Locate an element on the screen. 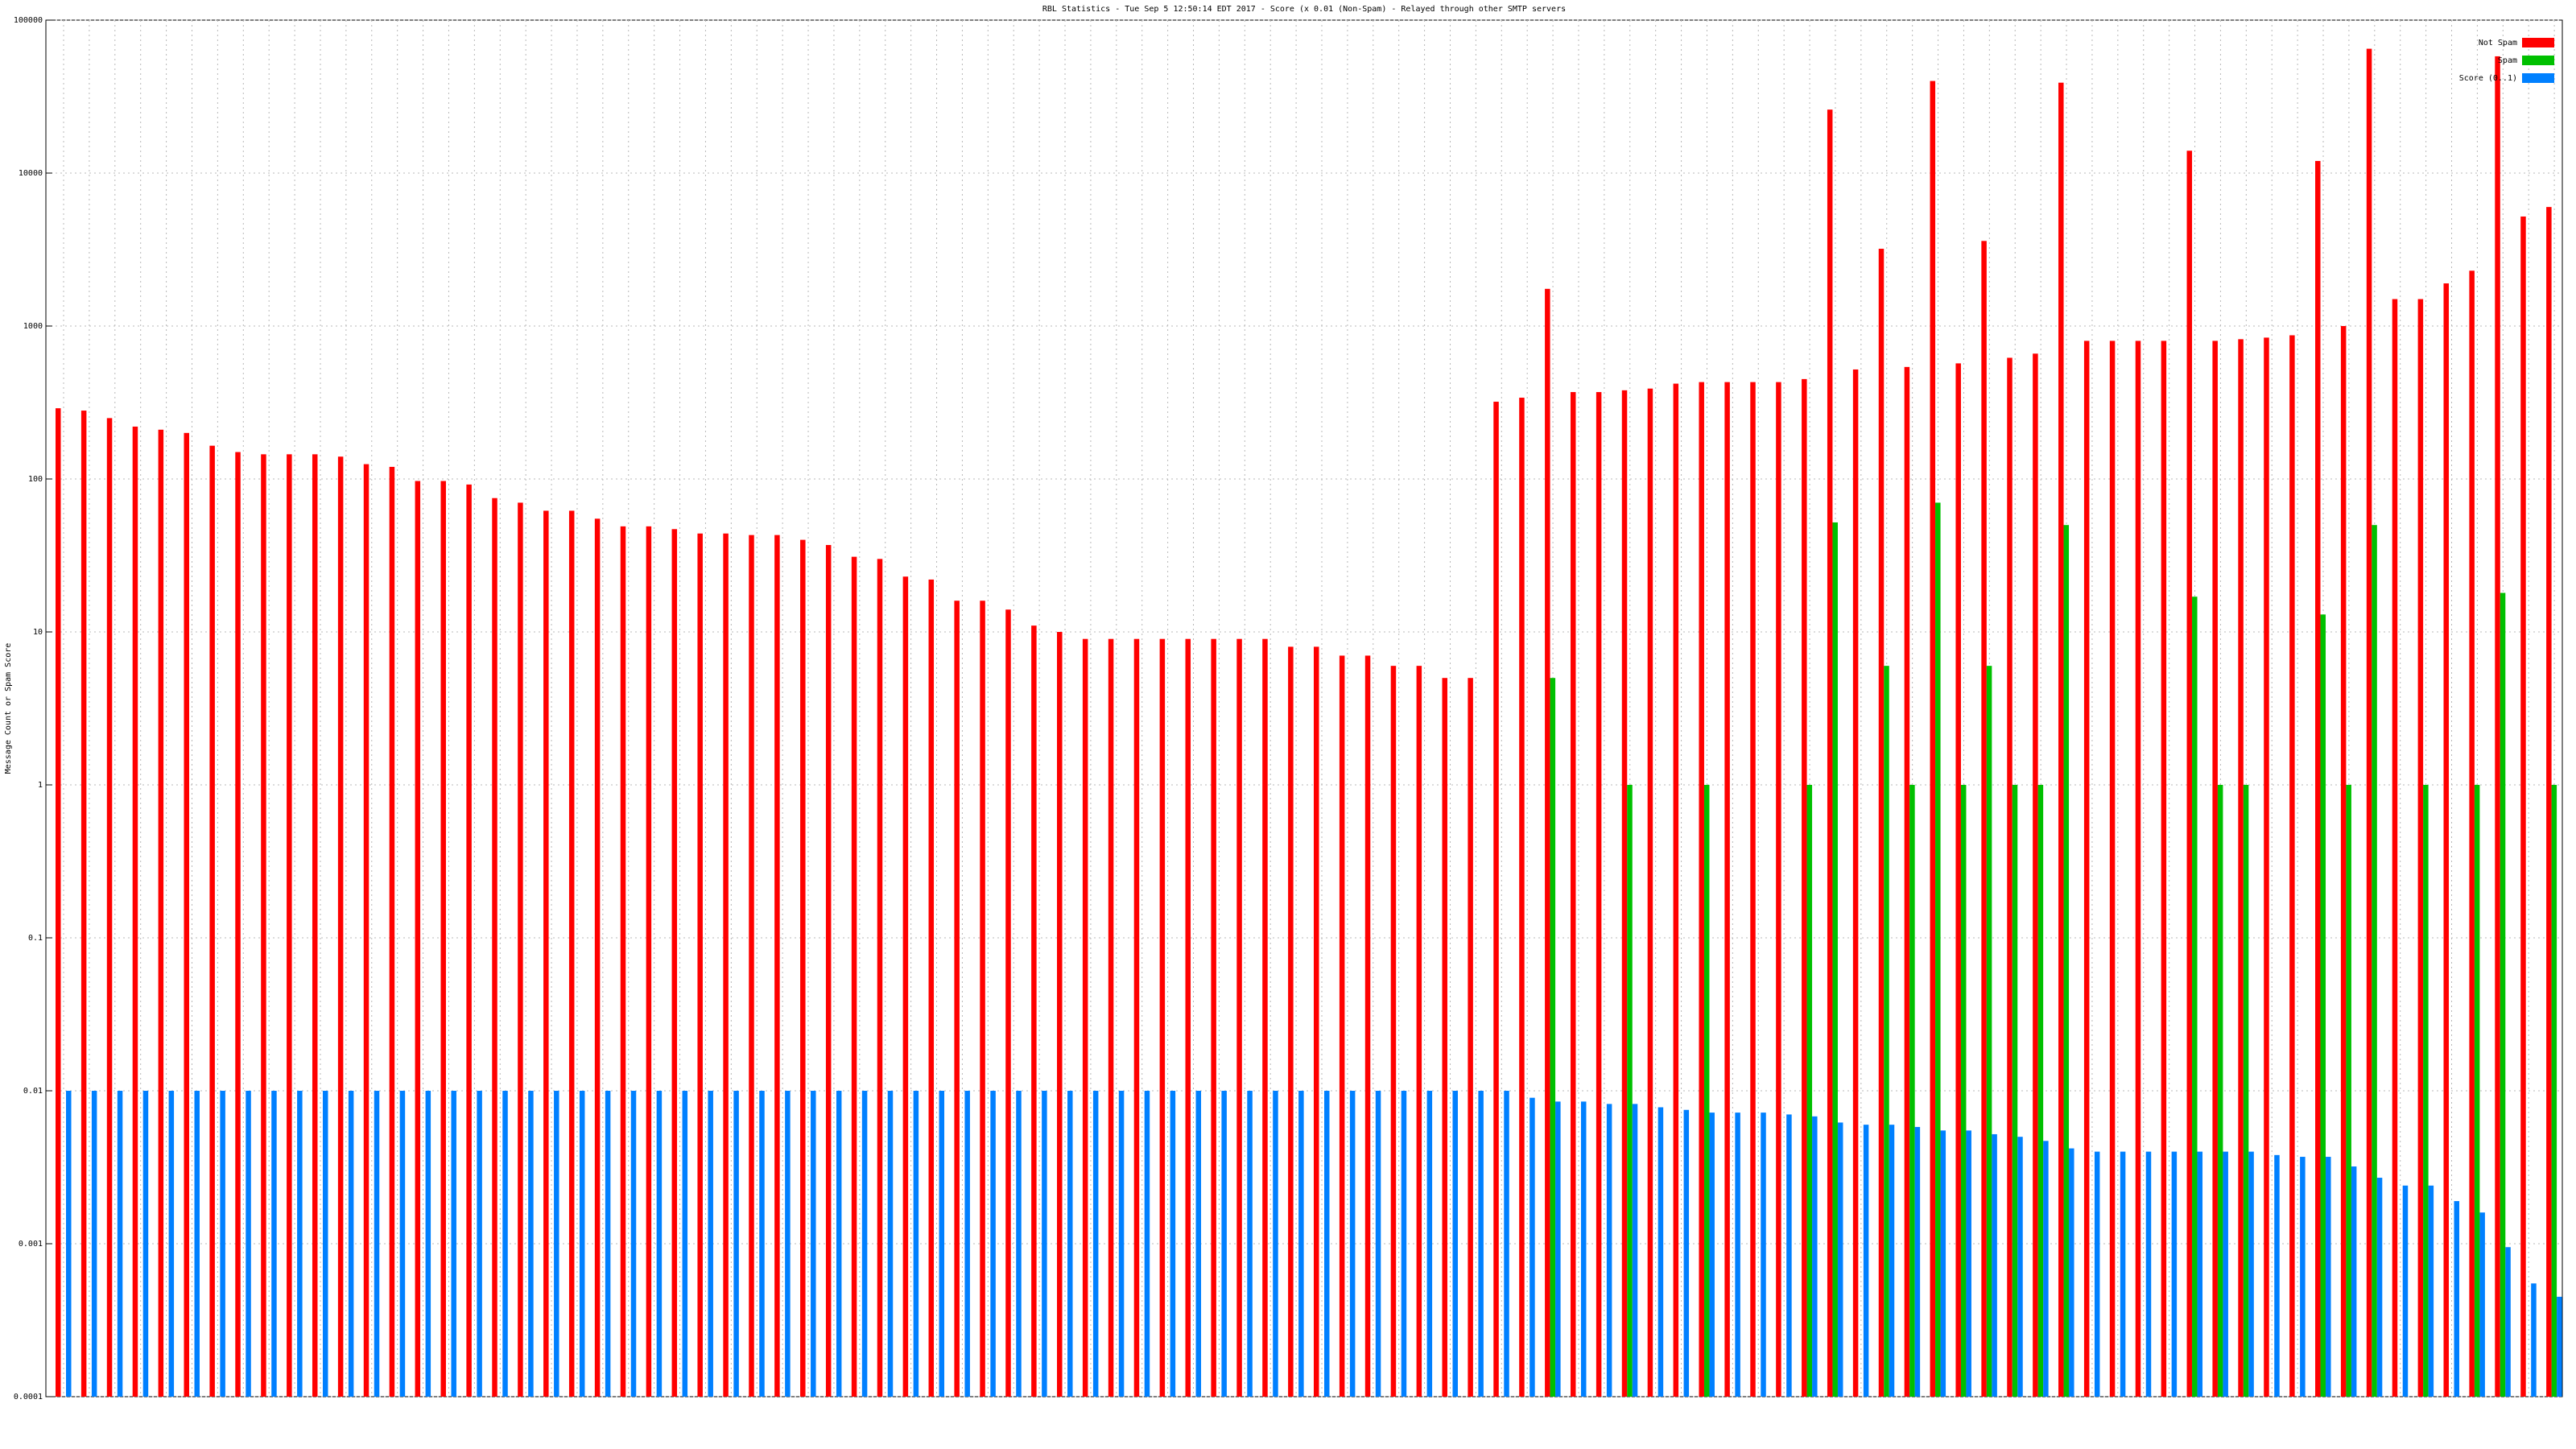  y-tick-label: 0.0001 is located at coordinates (28, 1397).